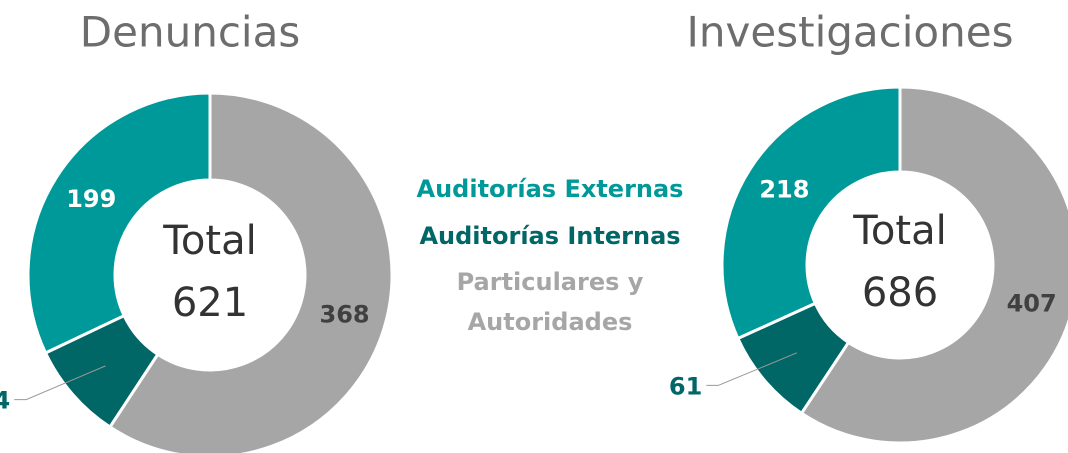 The height and width of the screenshot is (453, 1068). I want to click on chart-title: Investigaciones, so click(850, 32).